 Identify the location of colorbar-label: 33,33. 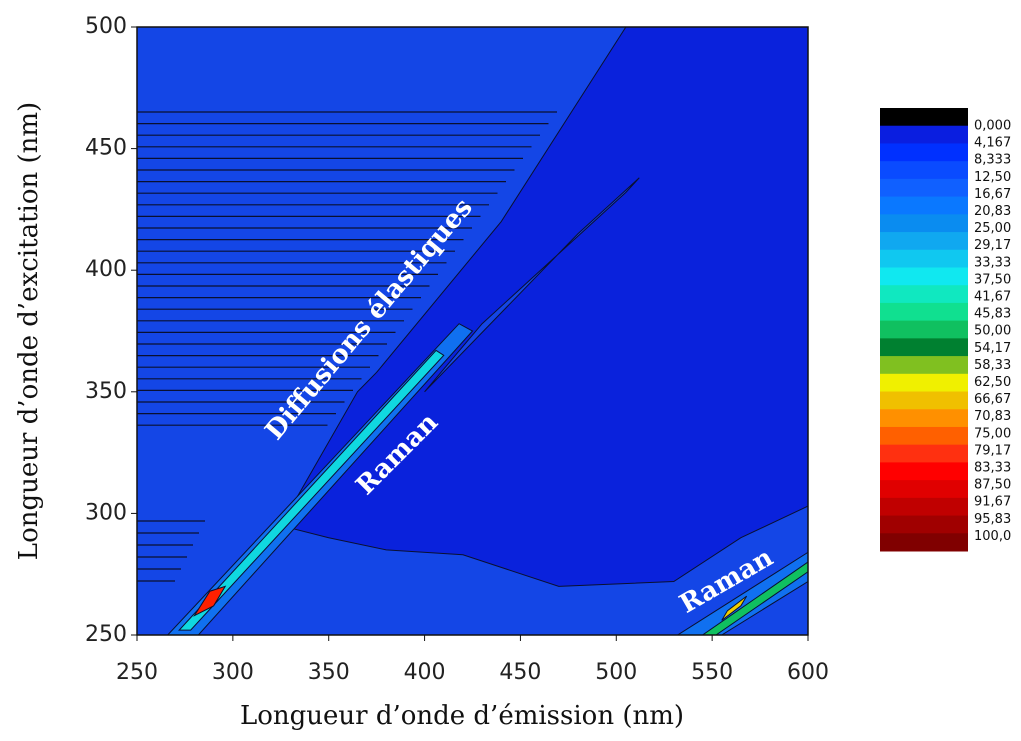
(992, 262).